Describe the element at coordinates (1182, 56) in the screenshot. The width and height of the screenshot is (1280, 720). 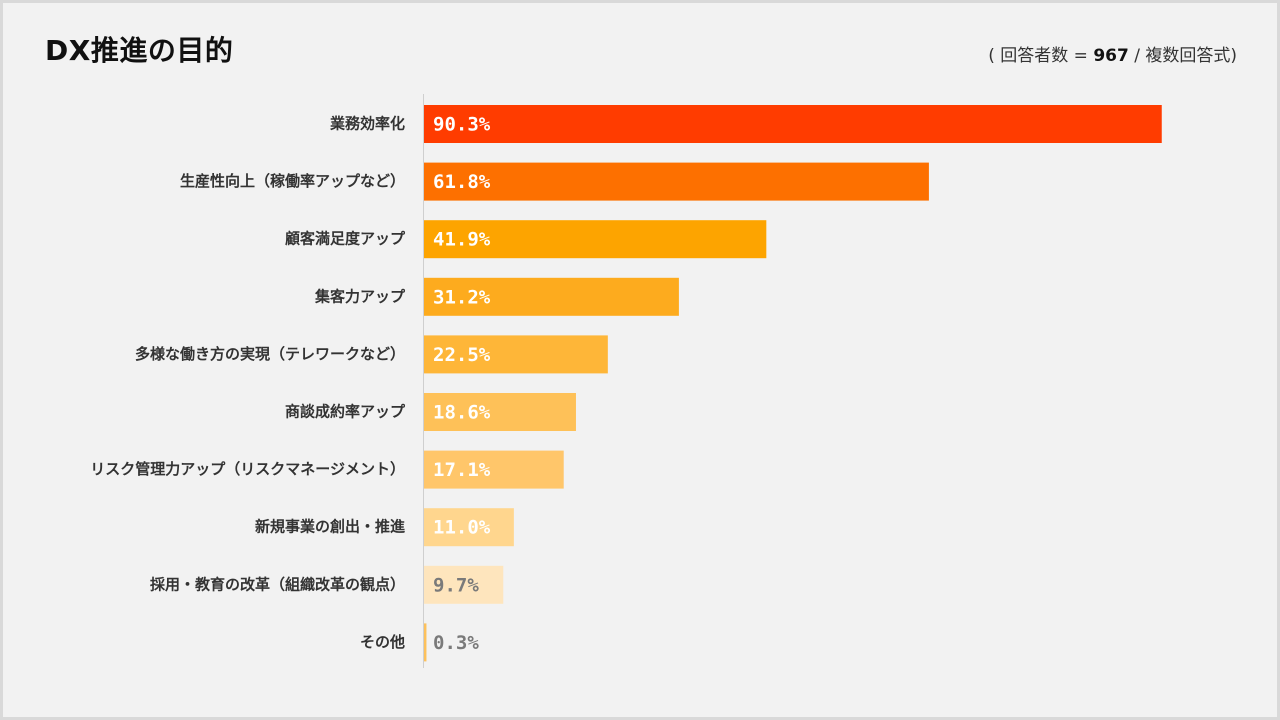
I see `note-close: / 複数回答式)` at that location.